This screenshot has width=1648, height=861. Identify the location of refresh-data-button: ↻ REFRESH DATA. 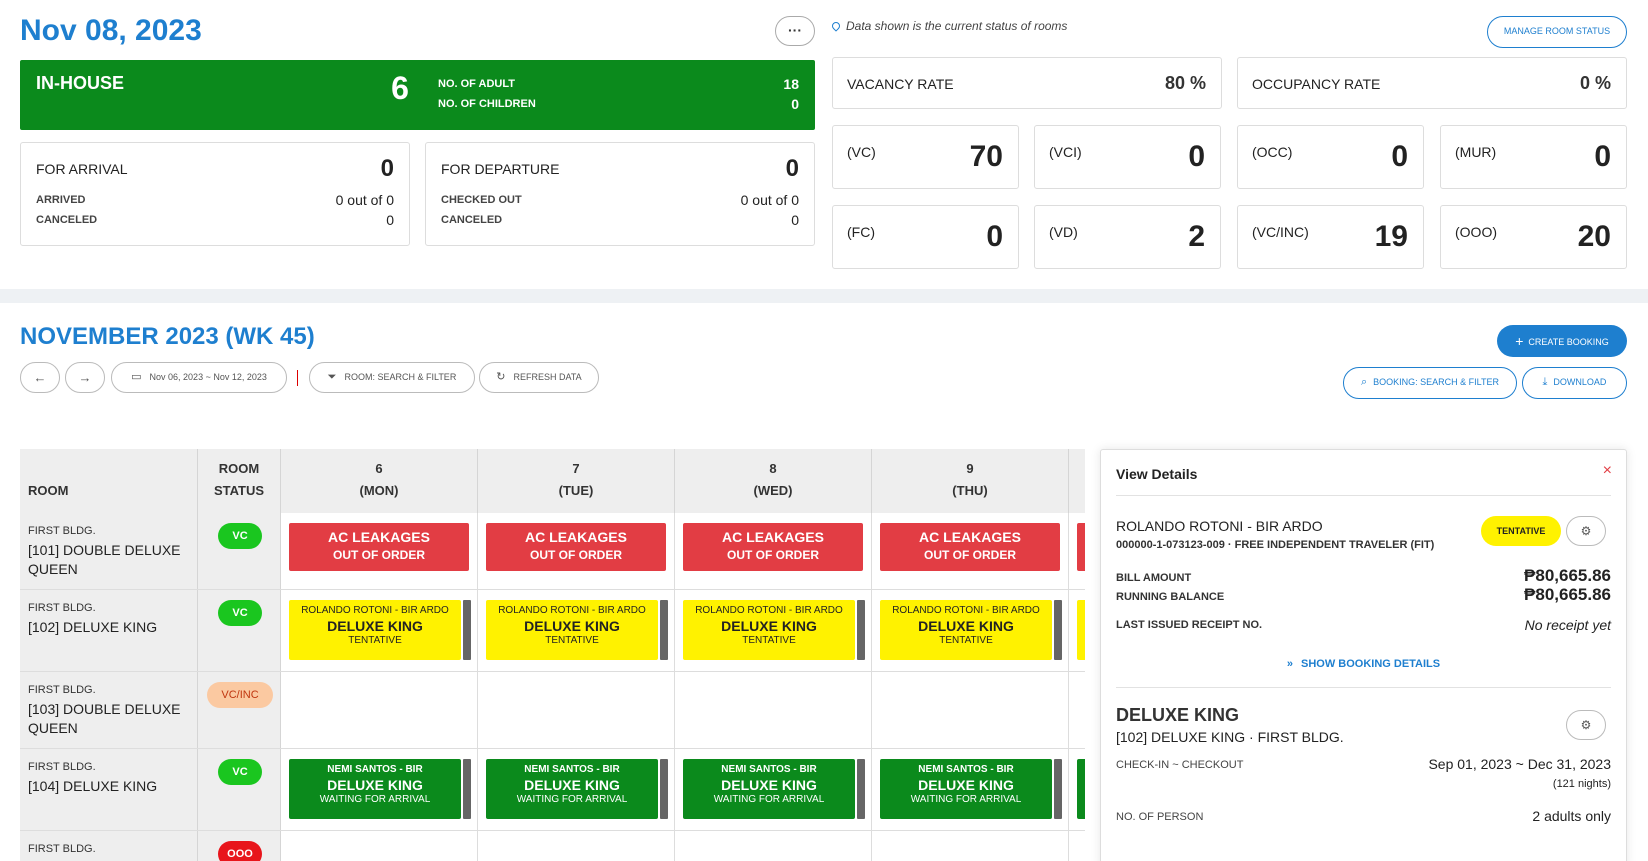
(539, 377).